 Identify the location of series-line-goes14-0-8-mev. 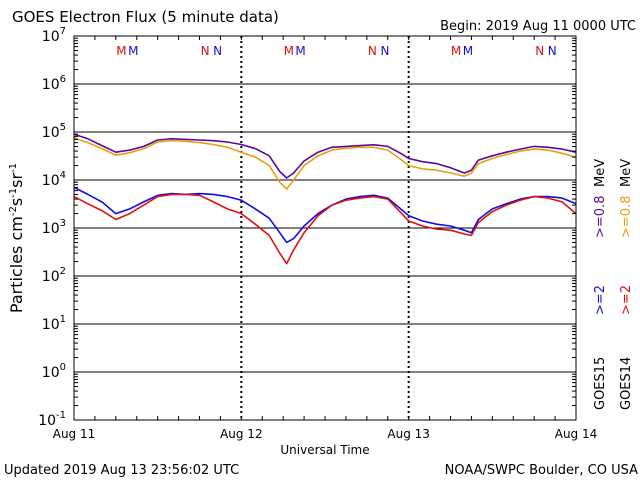
(325, 163).